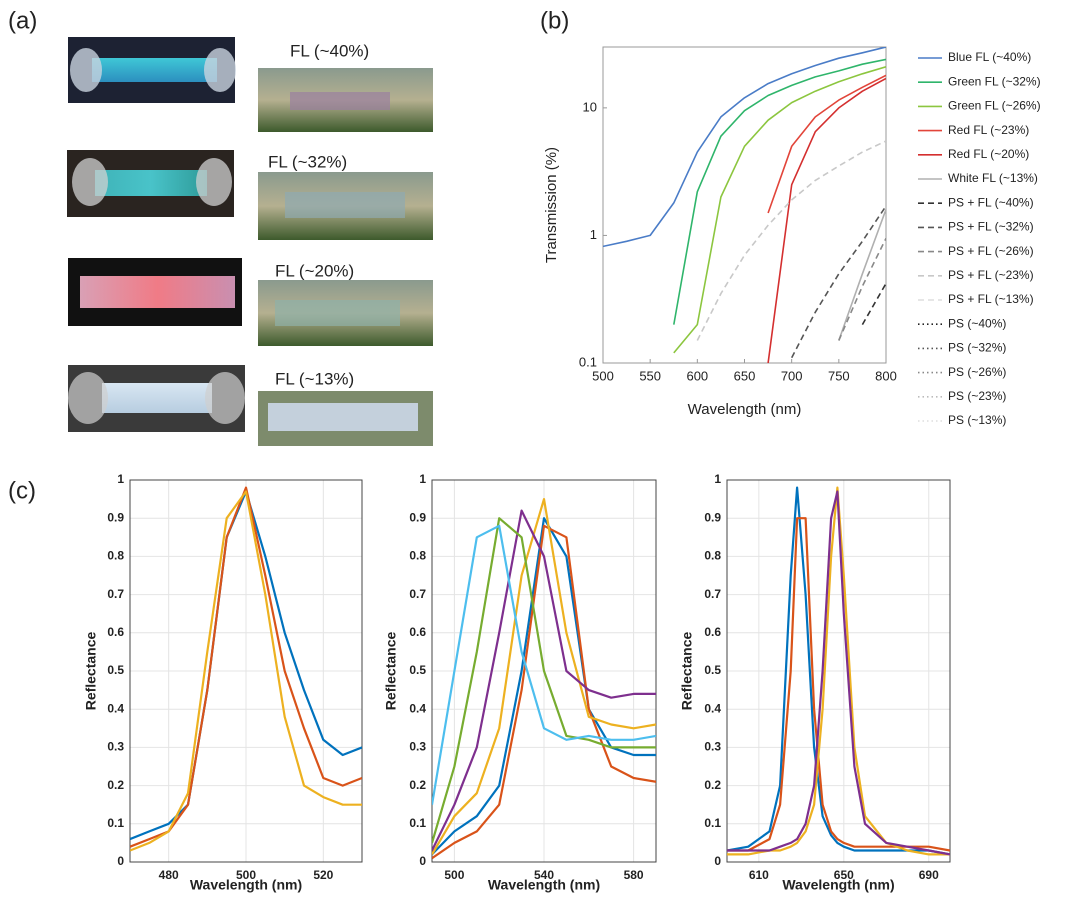  Describe the element at coordinates (307, 161) in the screenshot. I see `photo-caption: FL (~32%)` at that location.